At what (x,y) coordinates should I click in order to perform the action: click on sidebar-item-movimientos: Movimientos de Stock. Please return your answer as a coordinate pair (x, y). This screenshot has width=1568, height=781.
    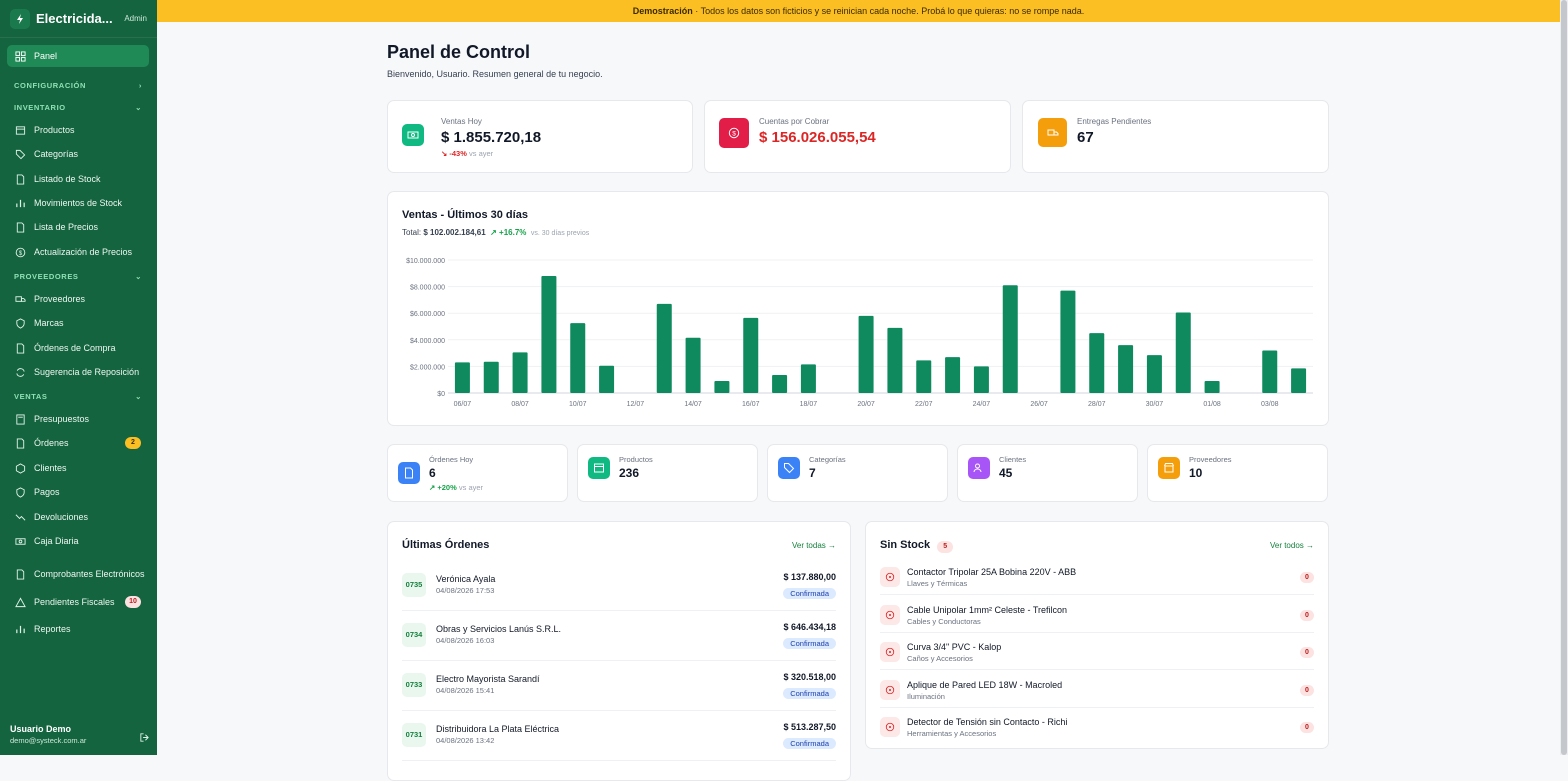
    Looking at the image, I should click on (78, 203).